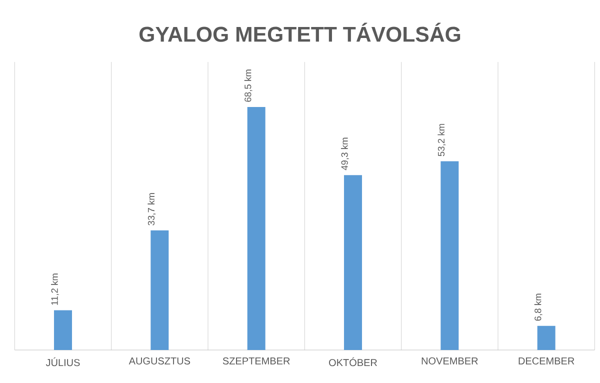 This screenshot has height=383, width=600. I want to click on data-label: 49,3 km, so click(345, 154).